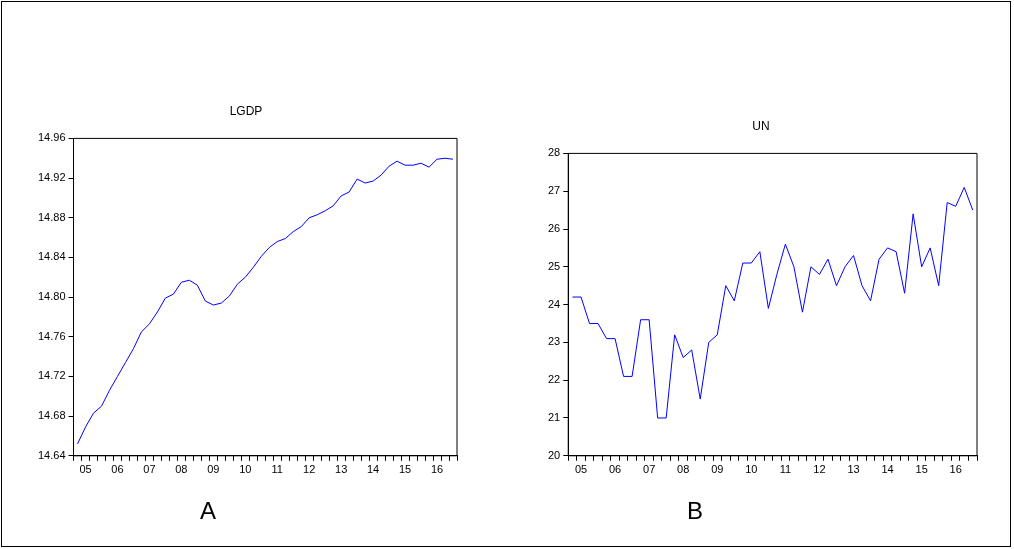 This screenshot has width=1014, height=549. What do you see at coordinates (52, 415) in the screenshot?
I see `y-tick-label: 14.68` at bounding box center [52, 415].